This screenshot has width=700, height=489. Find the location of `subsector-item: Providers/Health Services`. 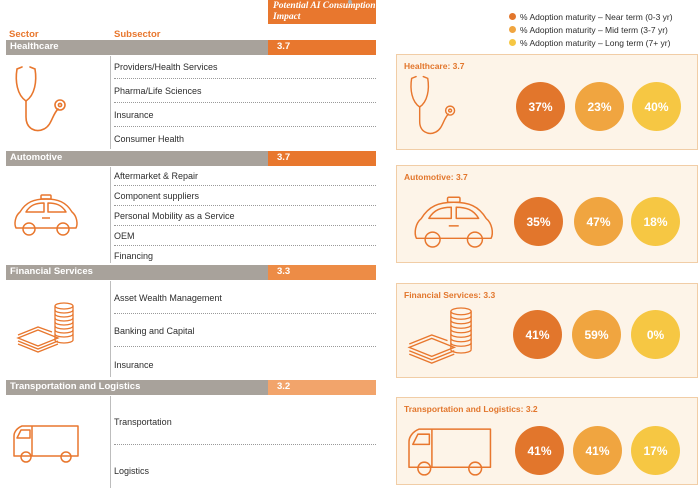

subsector-item: Providers/Health Services is located at coordinates (166, 67).